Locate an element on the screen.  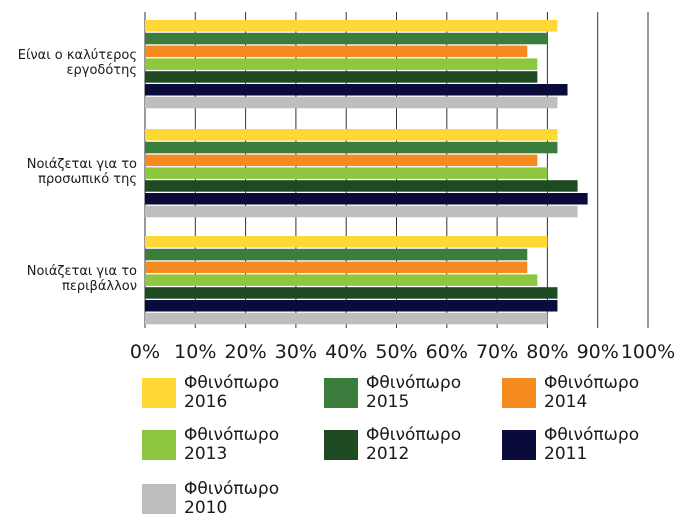
legend-label: Φθινόπωρο 2015 is located at coordinates (421, 393).